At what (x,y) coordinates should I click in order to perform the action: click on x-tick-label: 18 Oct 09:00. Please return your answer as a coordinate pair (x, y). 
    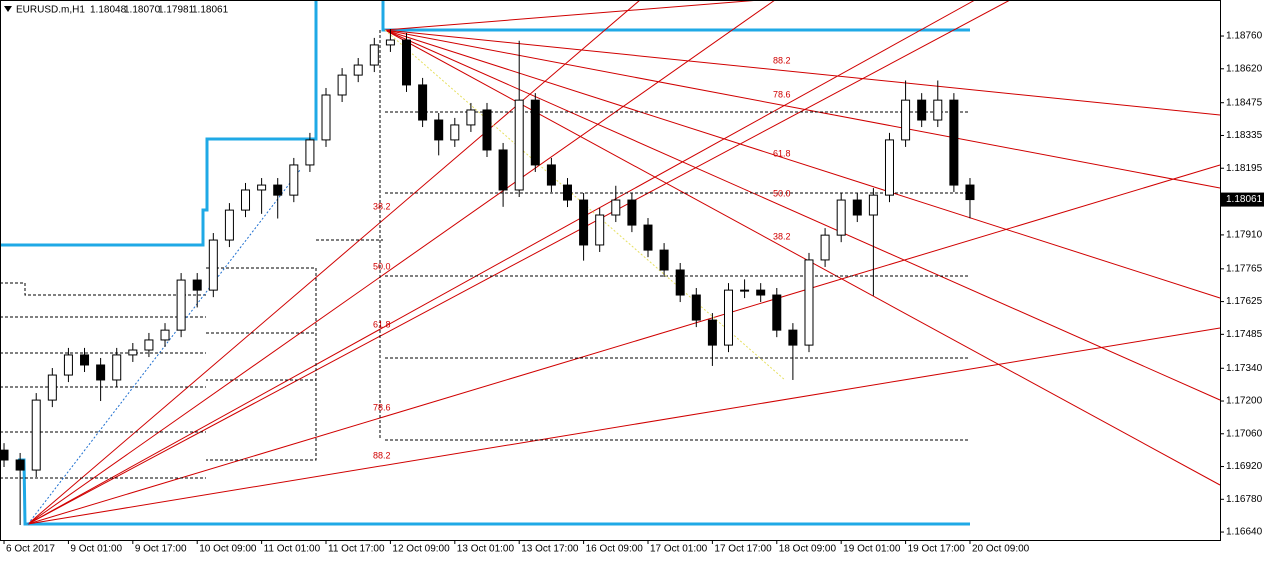
    Looking at the image, I should click on (808, 549).